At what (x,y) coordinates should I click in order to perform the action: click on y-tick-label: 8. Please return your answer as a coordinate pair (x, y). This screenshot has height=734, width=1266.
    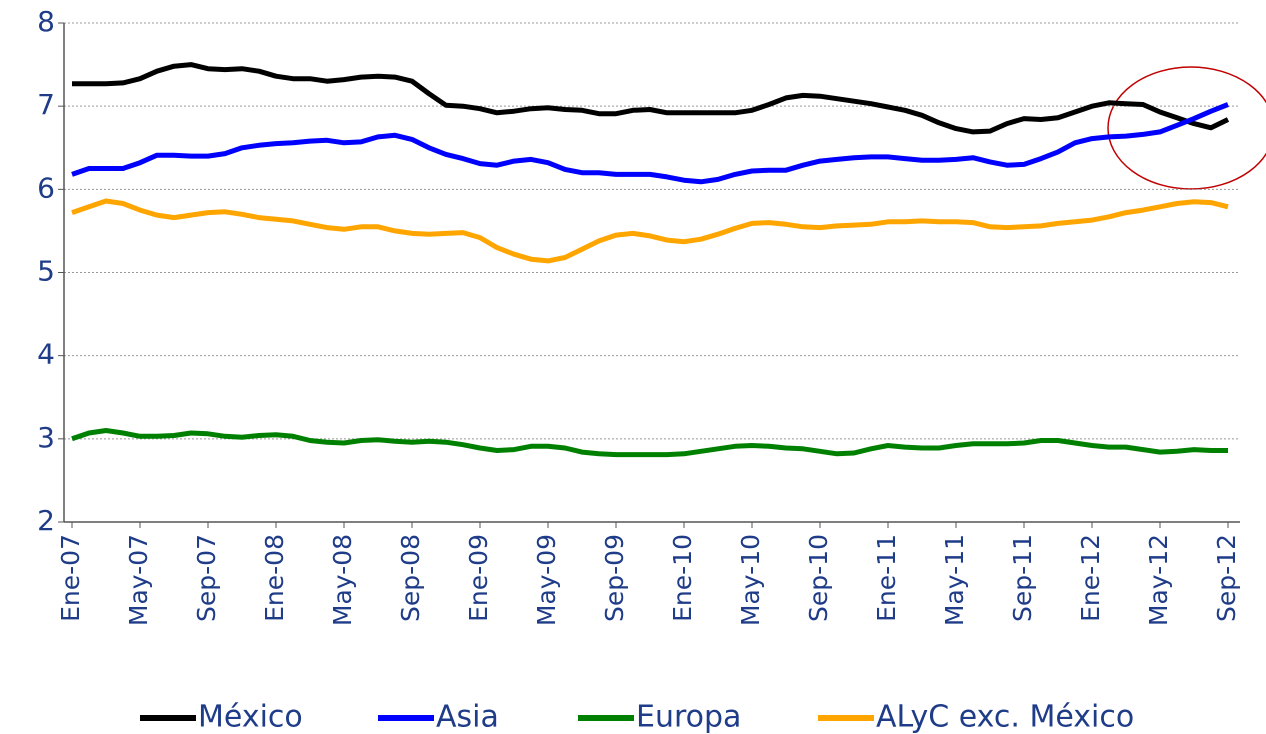
    Looking at the image, I should click on (46, 21).